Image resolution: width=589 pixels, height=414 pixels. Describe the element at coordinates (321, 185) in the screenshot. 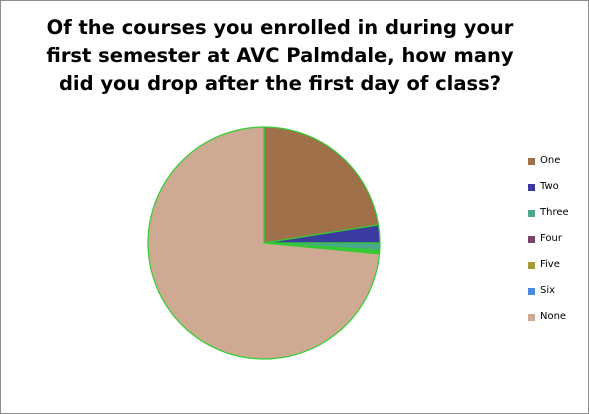

I see `pie-slice-one` at that location.